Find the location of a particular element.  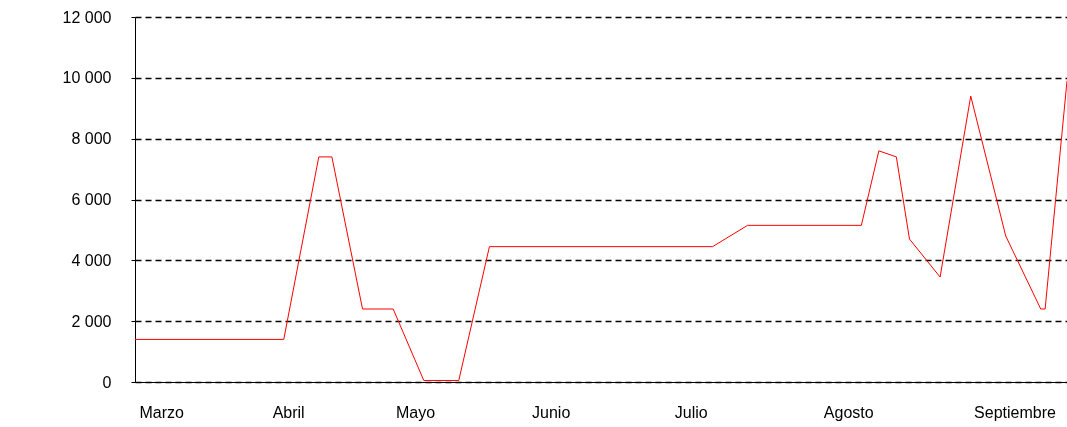

y-tick-label: 2 000 is located at coordinates (91, 321).